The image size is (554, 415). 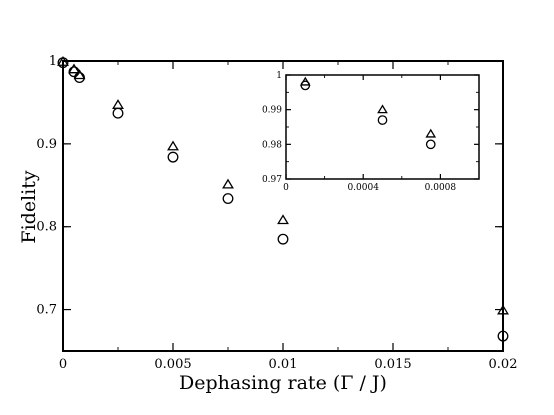 What do you see at coordinates (286, 188) in the screenshot?
I see `inset-x-tick-label-0: 0` at bounding box center [286, 188].